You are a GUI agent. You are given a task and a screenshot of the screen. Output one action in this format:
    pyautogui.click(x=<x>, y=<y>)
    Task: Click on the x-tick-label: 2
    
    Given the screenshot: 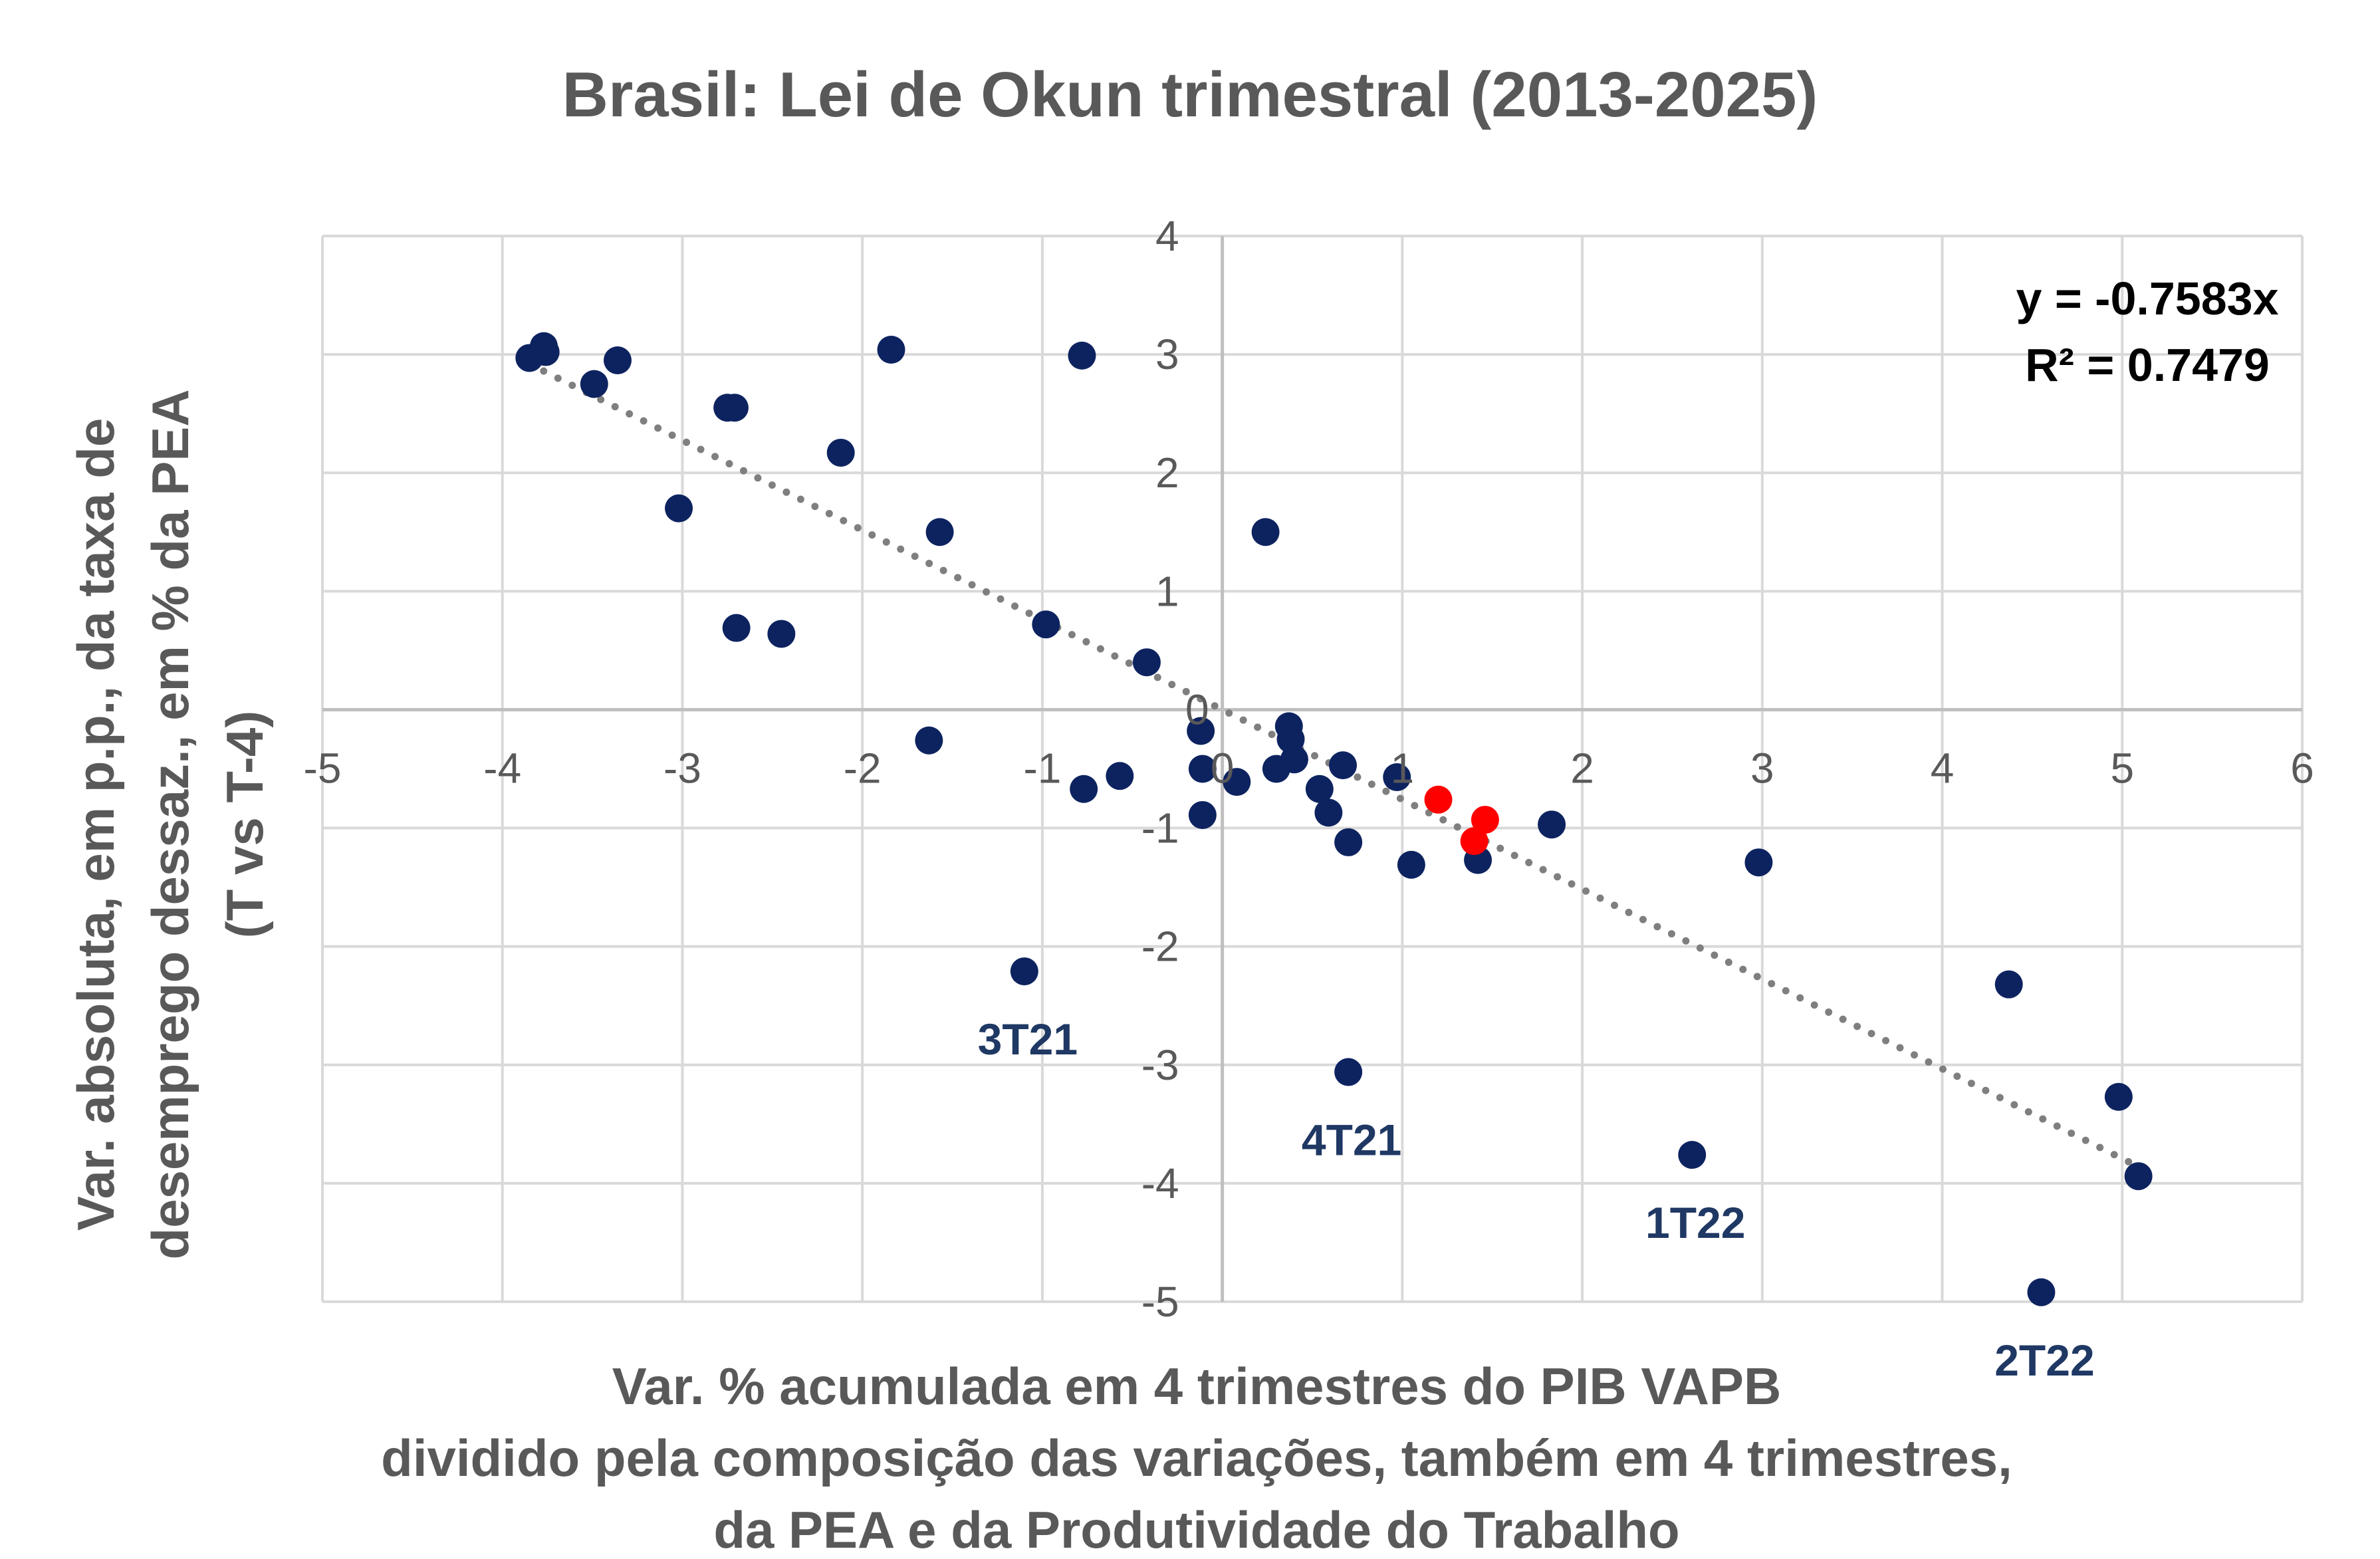 What is the action you would take?
    pyautogui.click(x=1582, y=768)
    